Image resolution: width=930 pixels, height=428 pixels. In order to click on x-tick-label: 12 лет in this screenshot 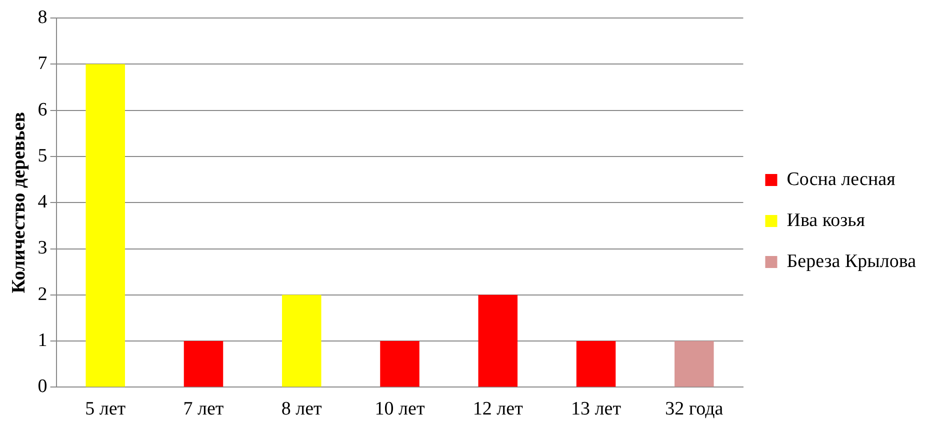, I will do `click(498, 409)`.